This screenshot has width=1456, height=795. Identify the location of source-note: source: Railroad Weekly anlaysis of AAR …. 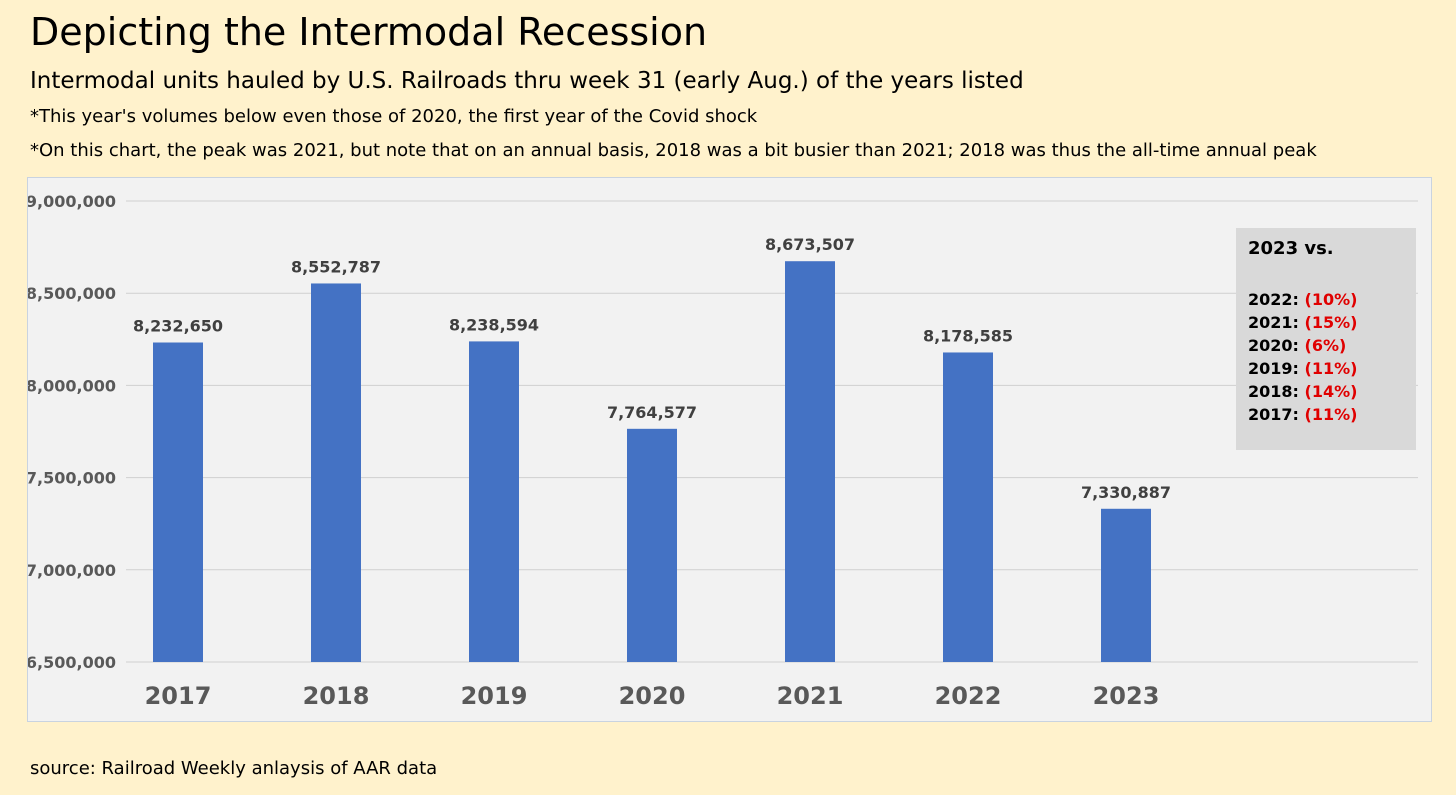
(234, 768).